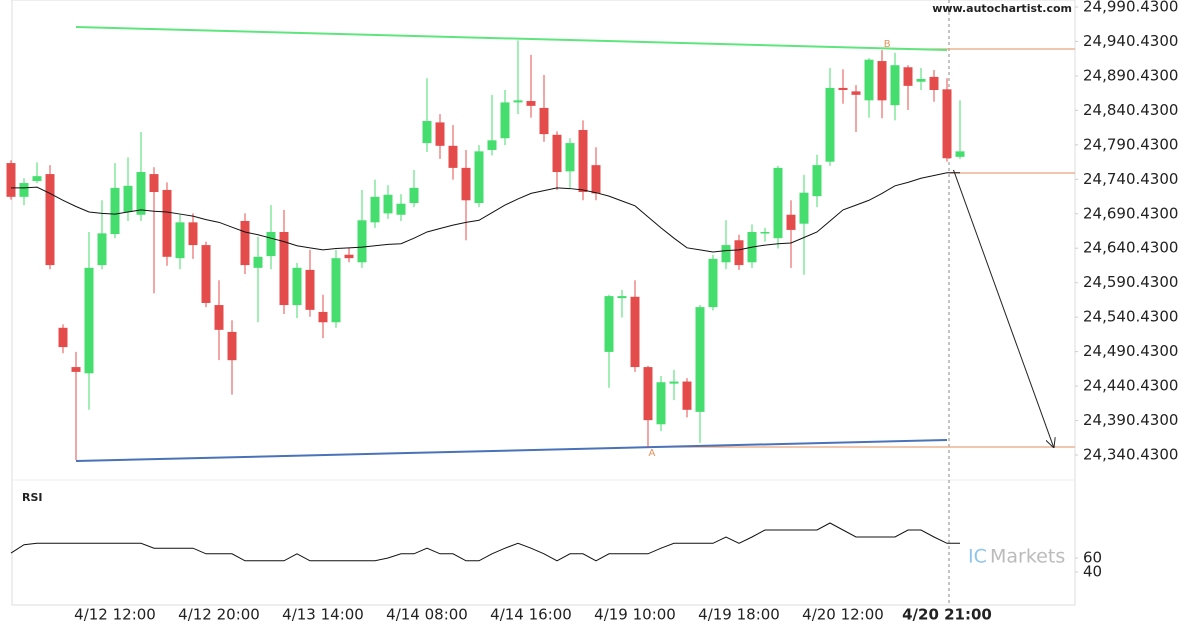 This screenshot has height=630, width=1200. Describe the element at coordinates (1130, 213) in the screenshot. I see `y-tick-label: 24,690.4300` at that location.